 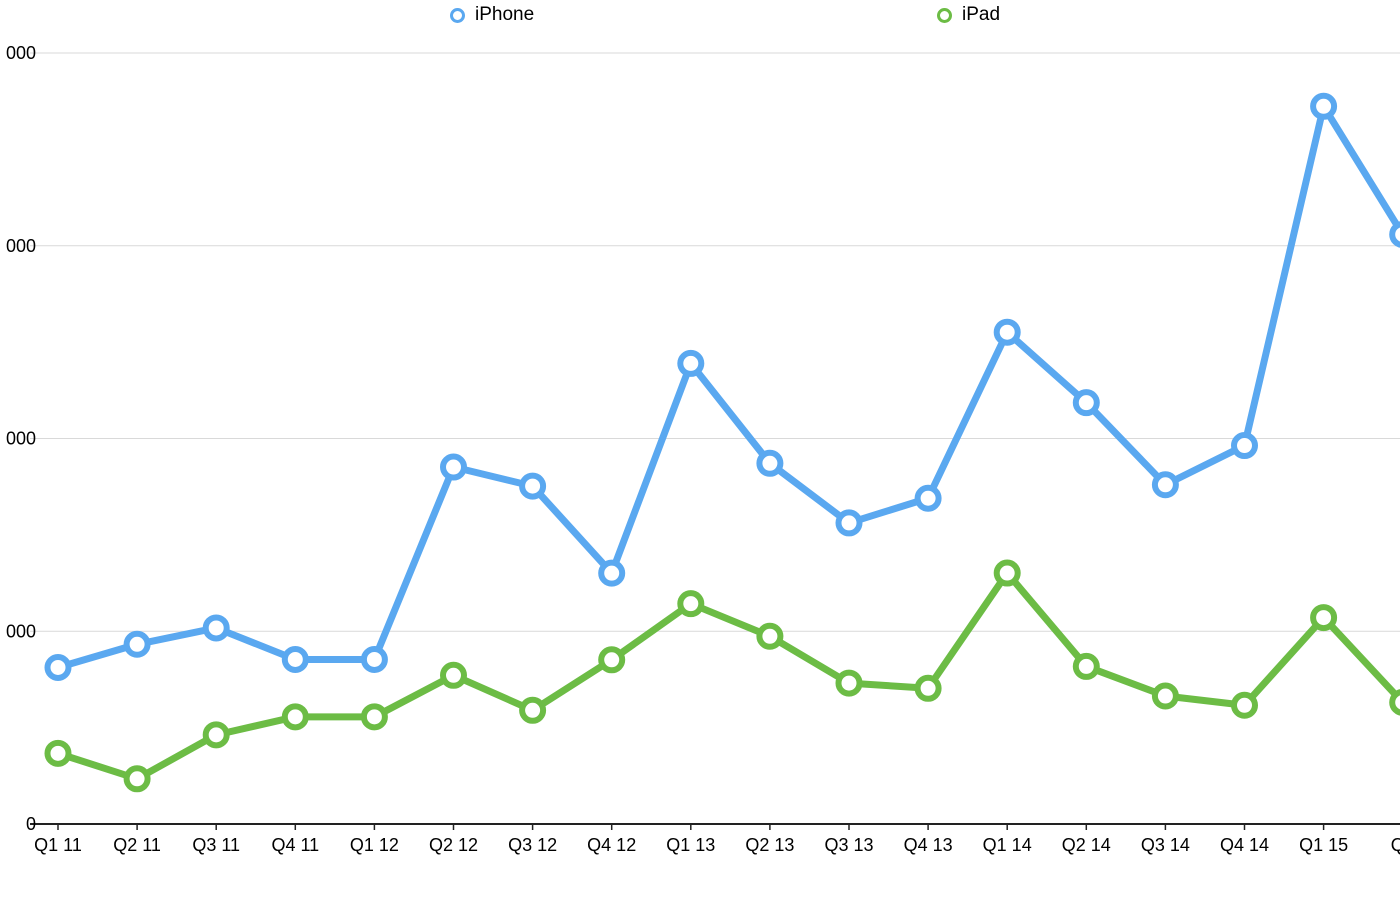 I want to click on x-tick-label: Q4 14, so click(x=1244, y=845).